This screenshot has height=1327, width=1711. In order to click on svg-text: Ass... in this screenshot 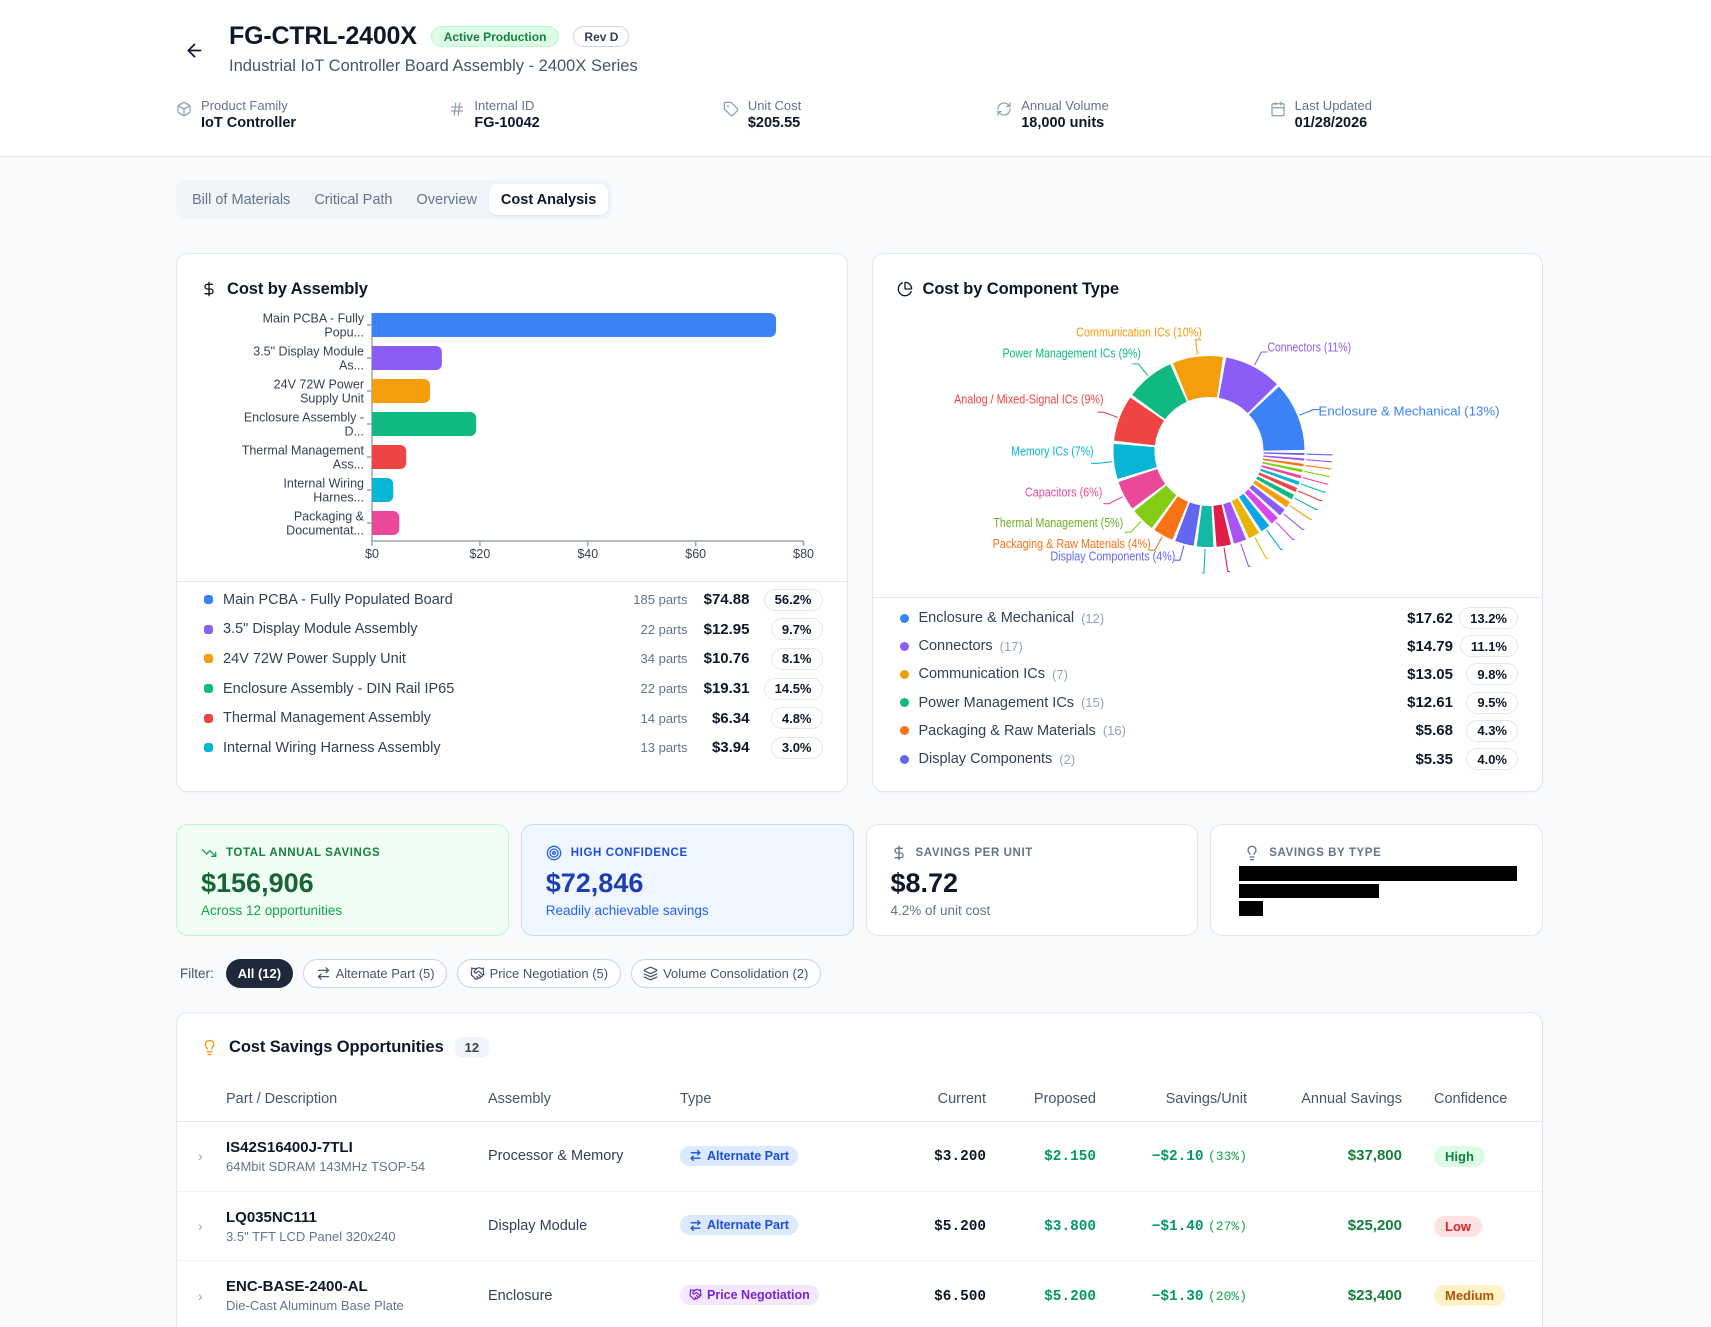, I will do `click(348, 465)`.